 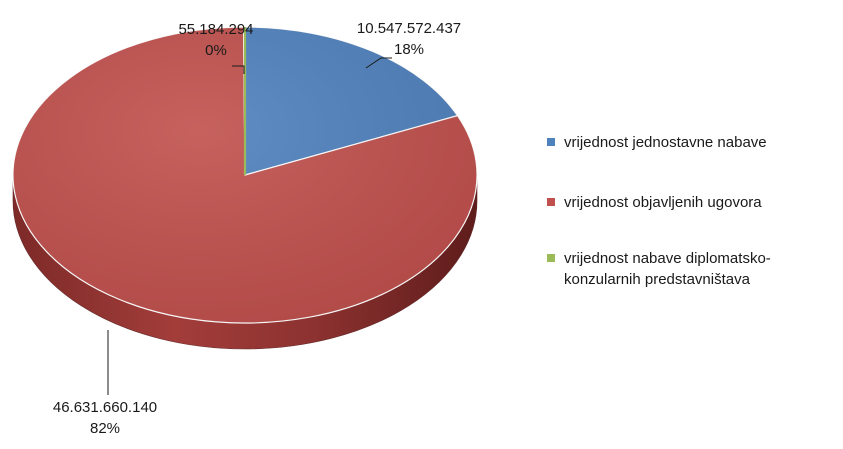 I want to click on legend-label-2: vrijednost objavljenih ugovora, so click(x=663, y=202).